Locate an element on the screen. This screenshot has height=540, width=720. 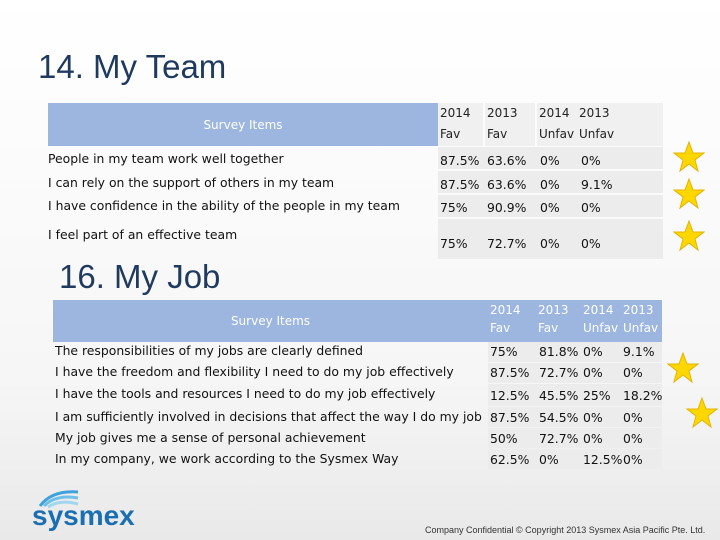
job-r4-c3: 0% is located at coordinates (593, 417).